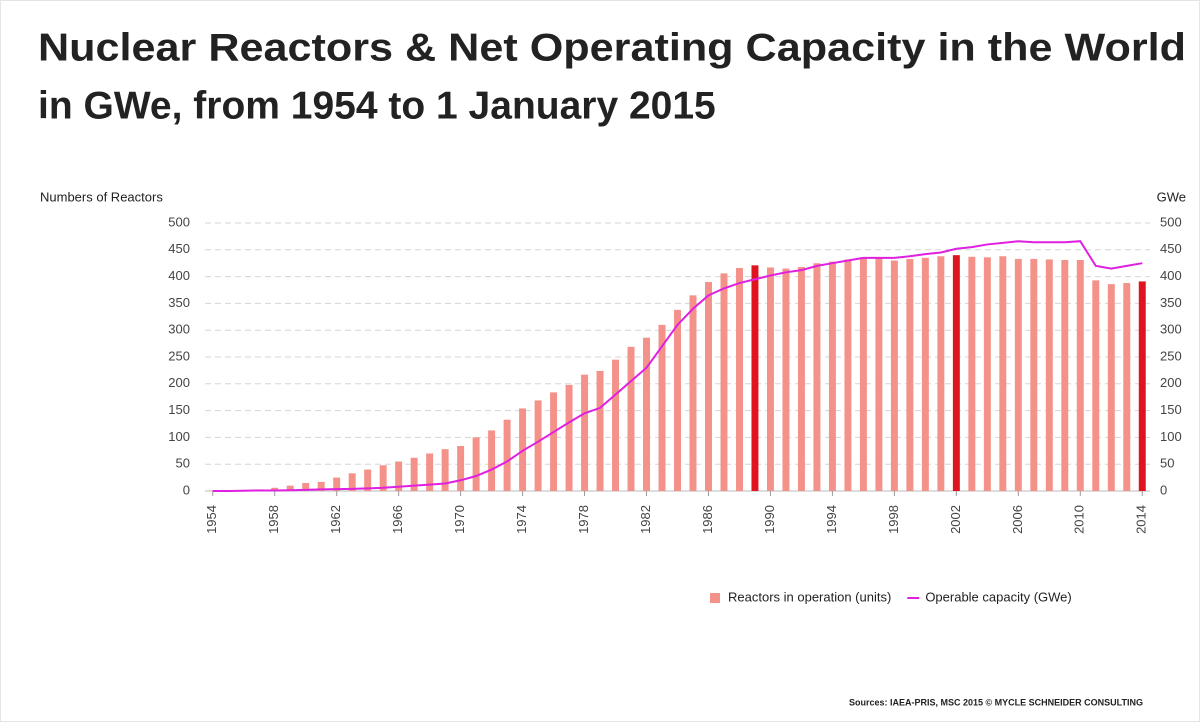  I want to click on x-tick-label: 1974, so click(521, 519).